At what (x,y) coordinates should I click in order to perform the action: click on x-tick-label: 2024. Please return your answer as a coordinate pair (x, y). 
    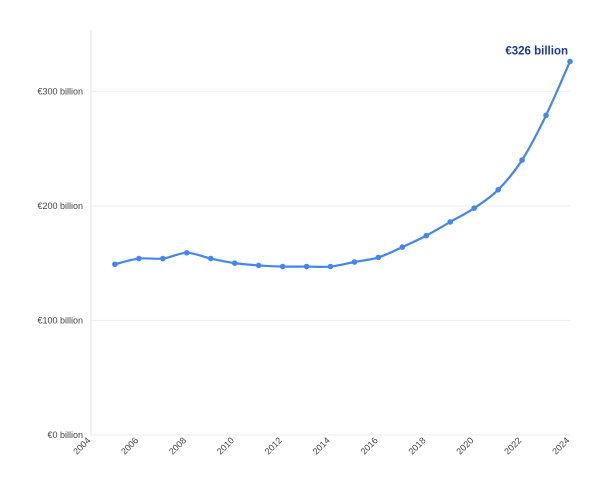
    Looking at the image, I should click on (560, 445).